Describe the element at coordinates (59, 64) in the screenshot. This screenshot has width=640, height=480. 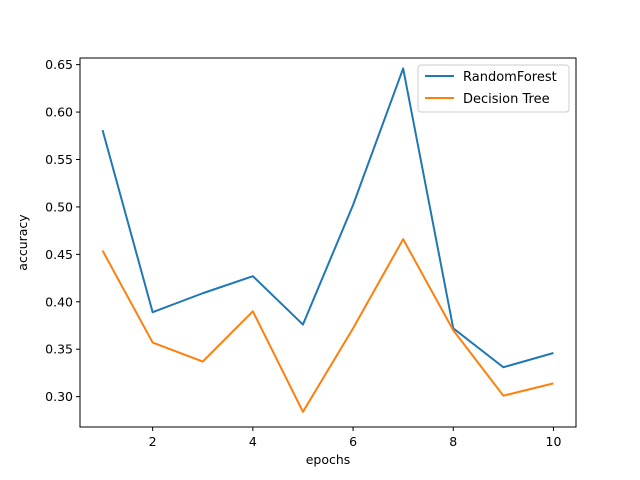
I see `y-tick-label: 0.65` at that location.